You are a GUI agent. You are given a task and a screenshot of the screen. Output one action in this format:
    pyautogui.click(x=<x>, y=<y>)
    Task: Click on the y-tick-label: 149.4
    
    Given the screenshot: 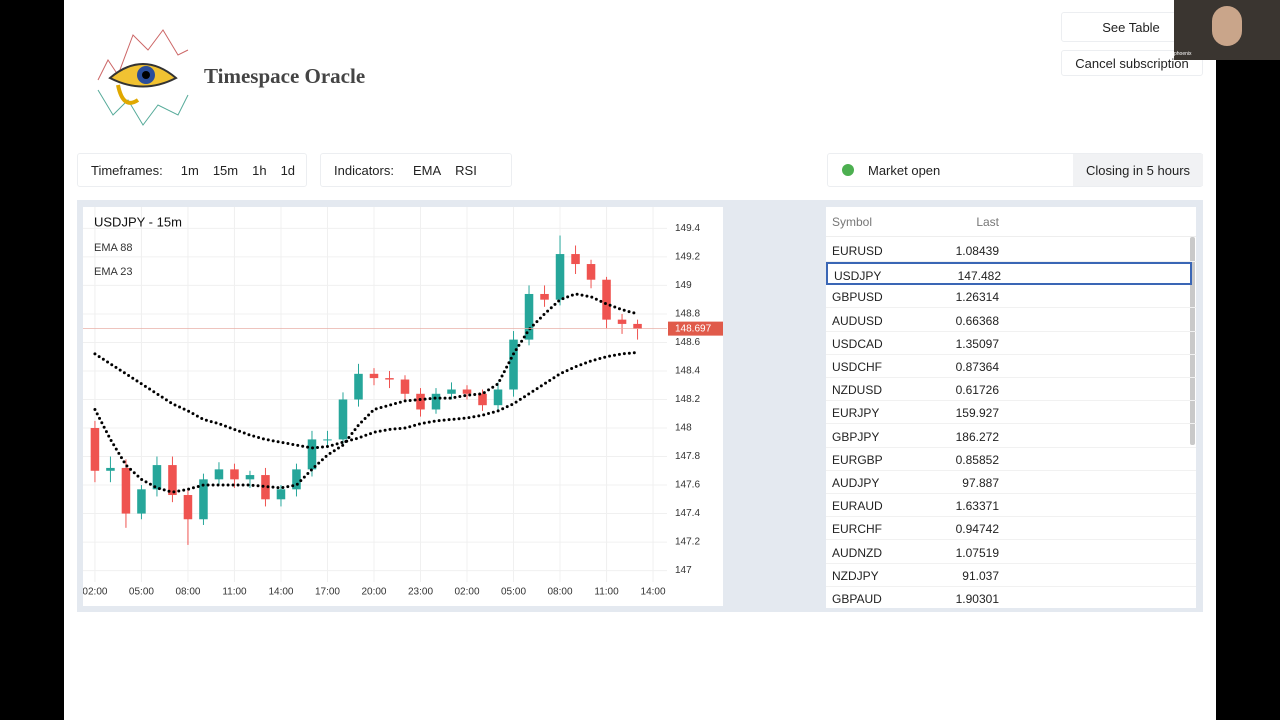 What is the action you would take?
    pyautogui.click(x=687, y=228)
    